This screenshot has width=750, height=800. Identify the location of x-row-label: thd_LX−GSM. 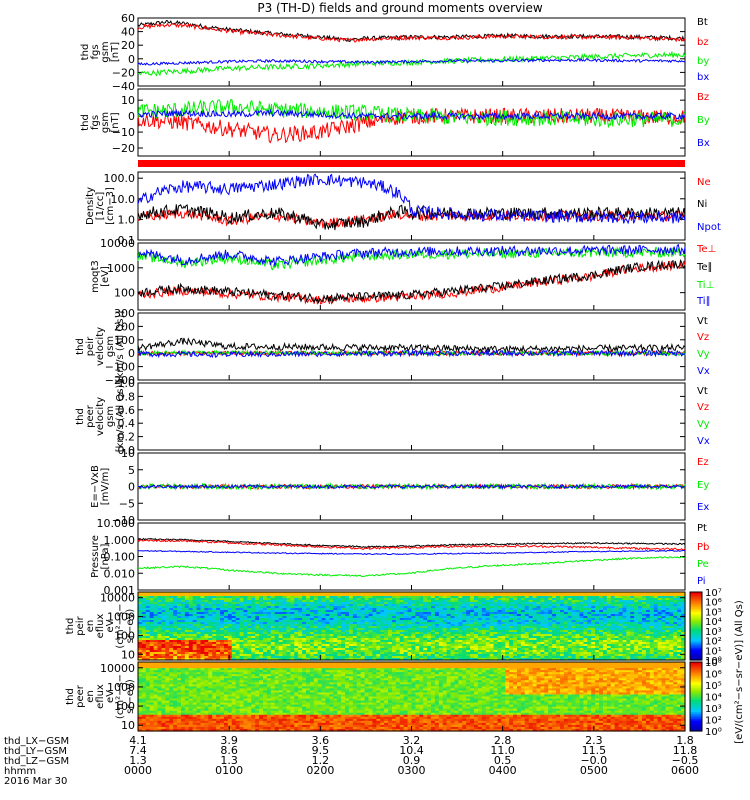
(36, 741).